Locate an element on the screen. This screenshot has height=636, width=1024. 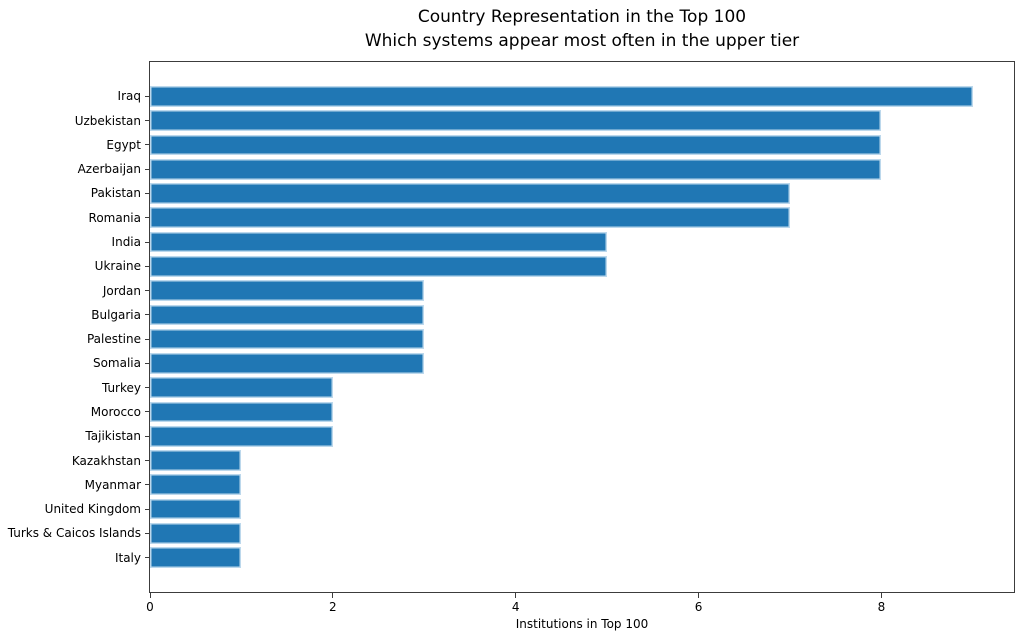
bar-somalia is located at coordinates (287, 363).